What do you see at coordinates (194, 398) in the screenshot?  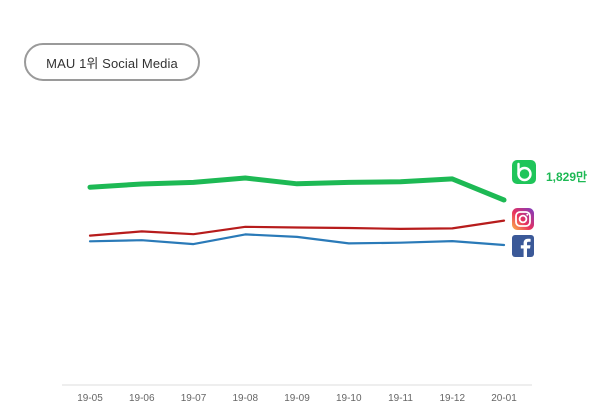 I see `x-tick-label: 19-07` at bounding box center [194, 398].